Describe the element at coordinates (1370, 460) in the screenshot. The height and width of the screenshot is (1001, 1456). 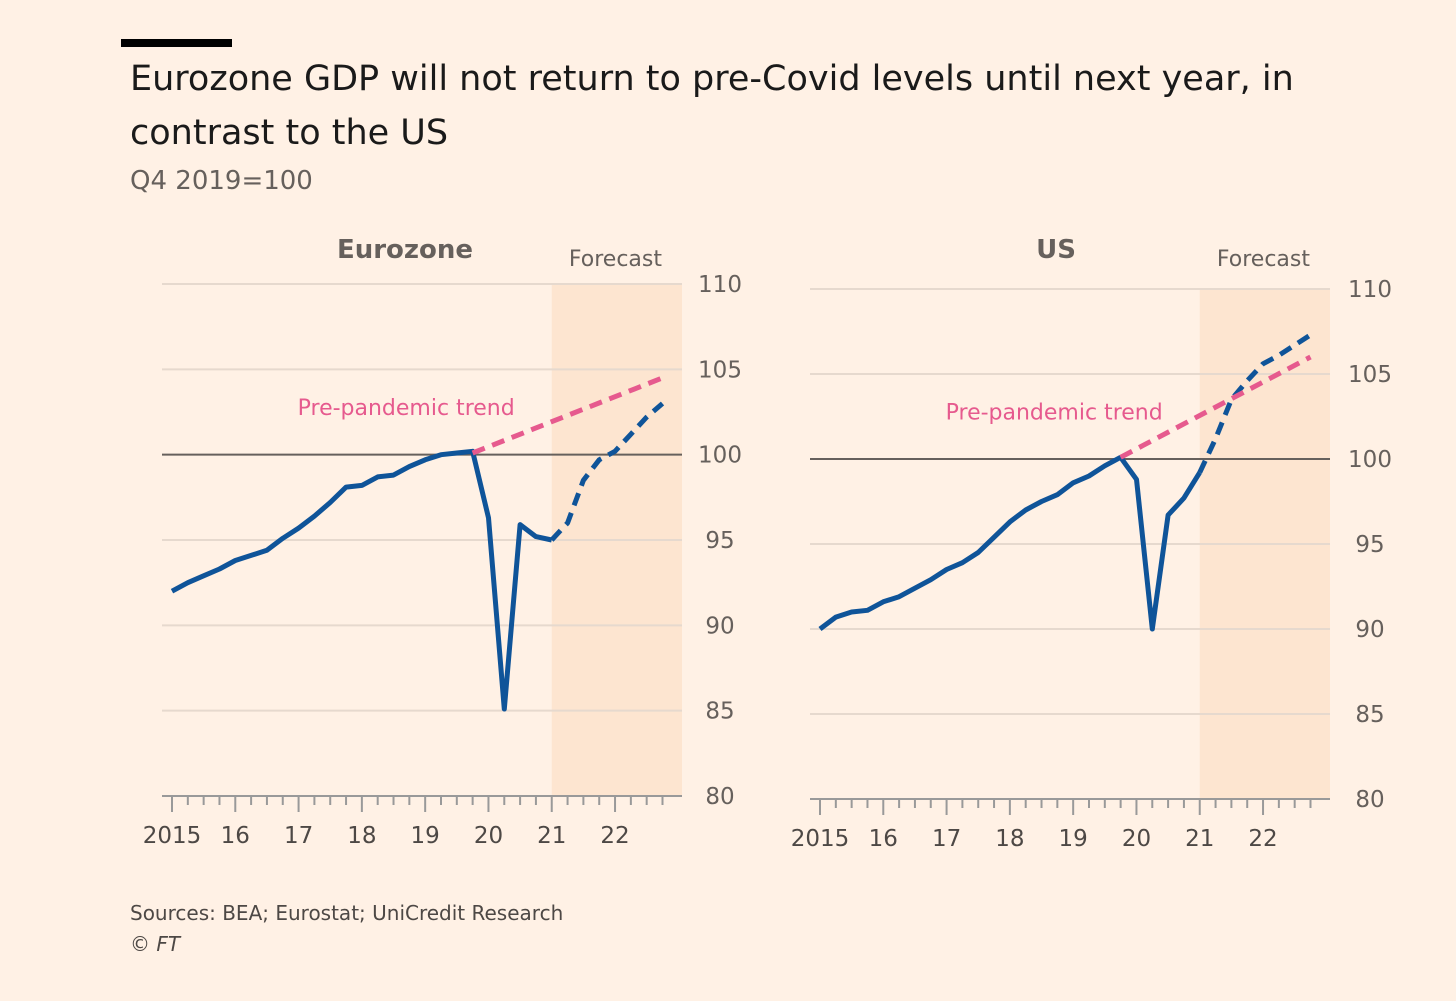
I see `panel-2-y-tick-label: 100` at that location.